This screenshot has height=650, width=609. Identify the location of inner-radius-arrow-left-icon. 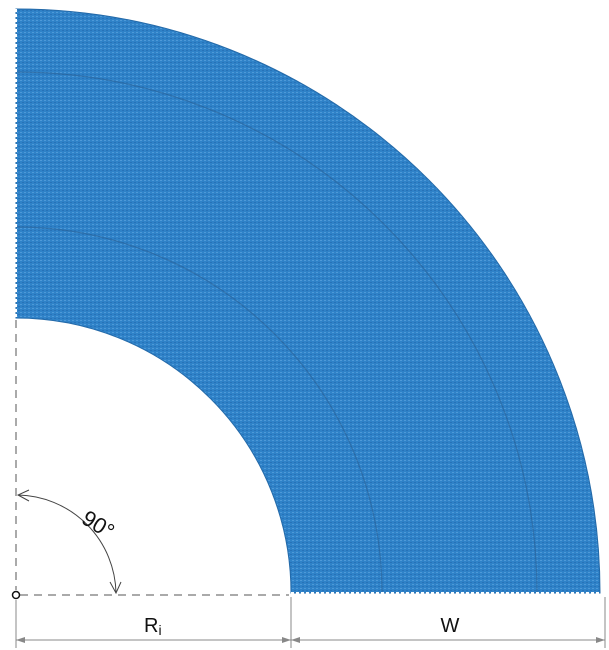
(20, 640).